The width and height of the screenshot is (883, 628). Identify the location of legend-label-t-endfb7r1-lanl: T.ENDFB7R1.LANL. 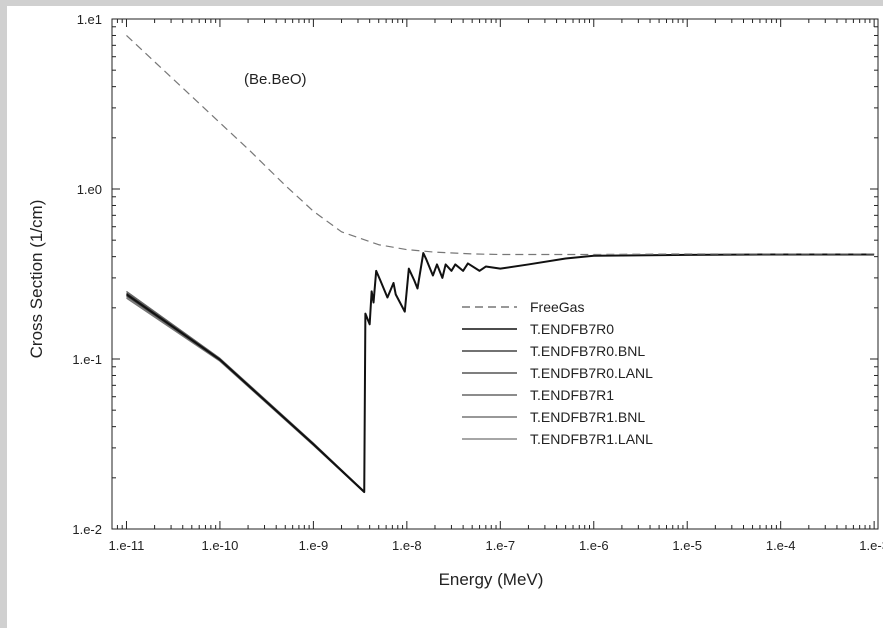
(591, 439).